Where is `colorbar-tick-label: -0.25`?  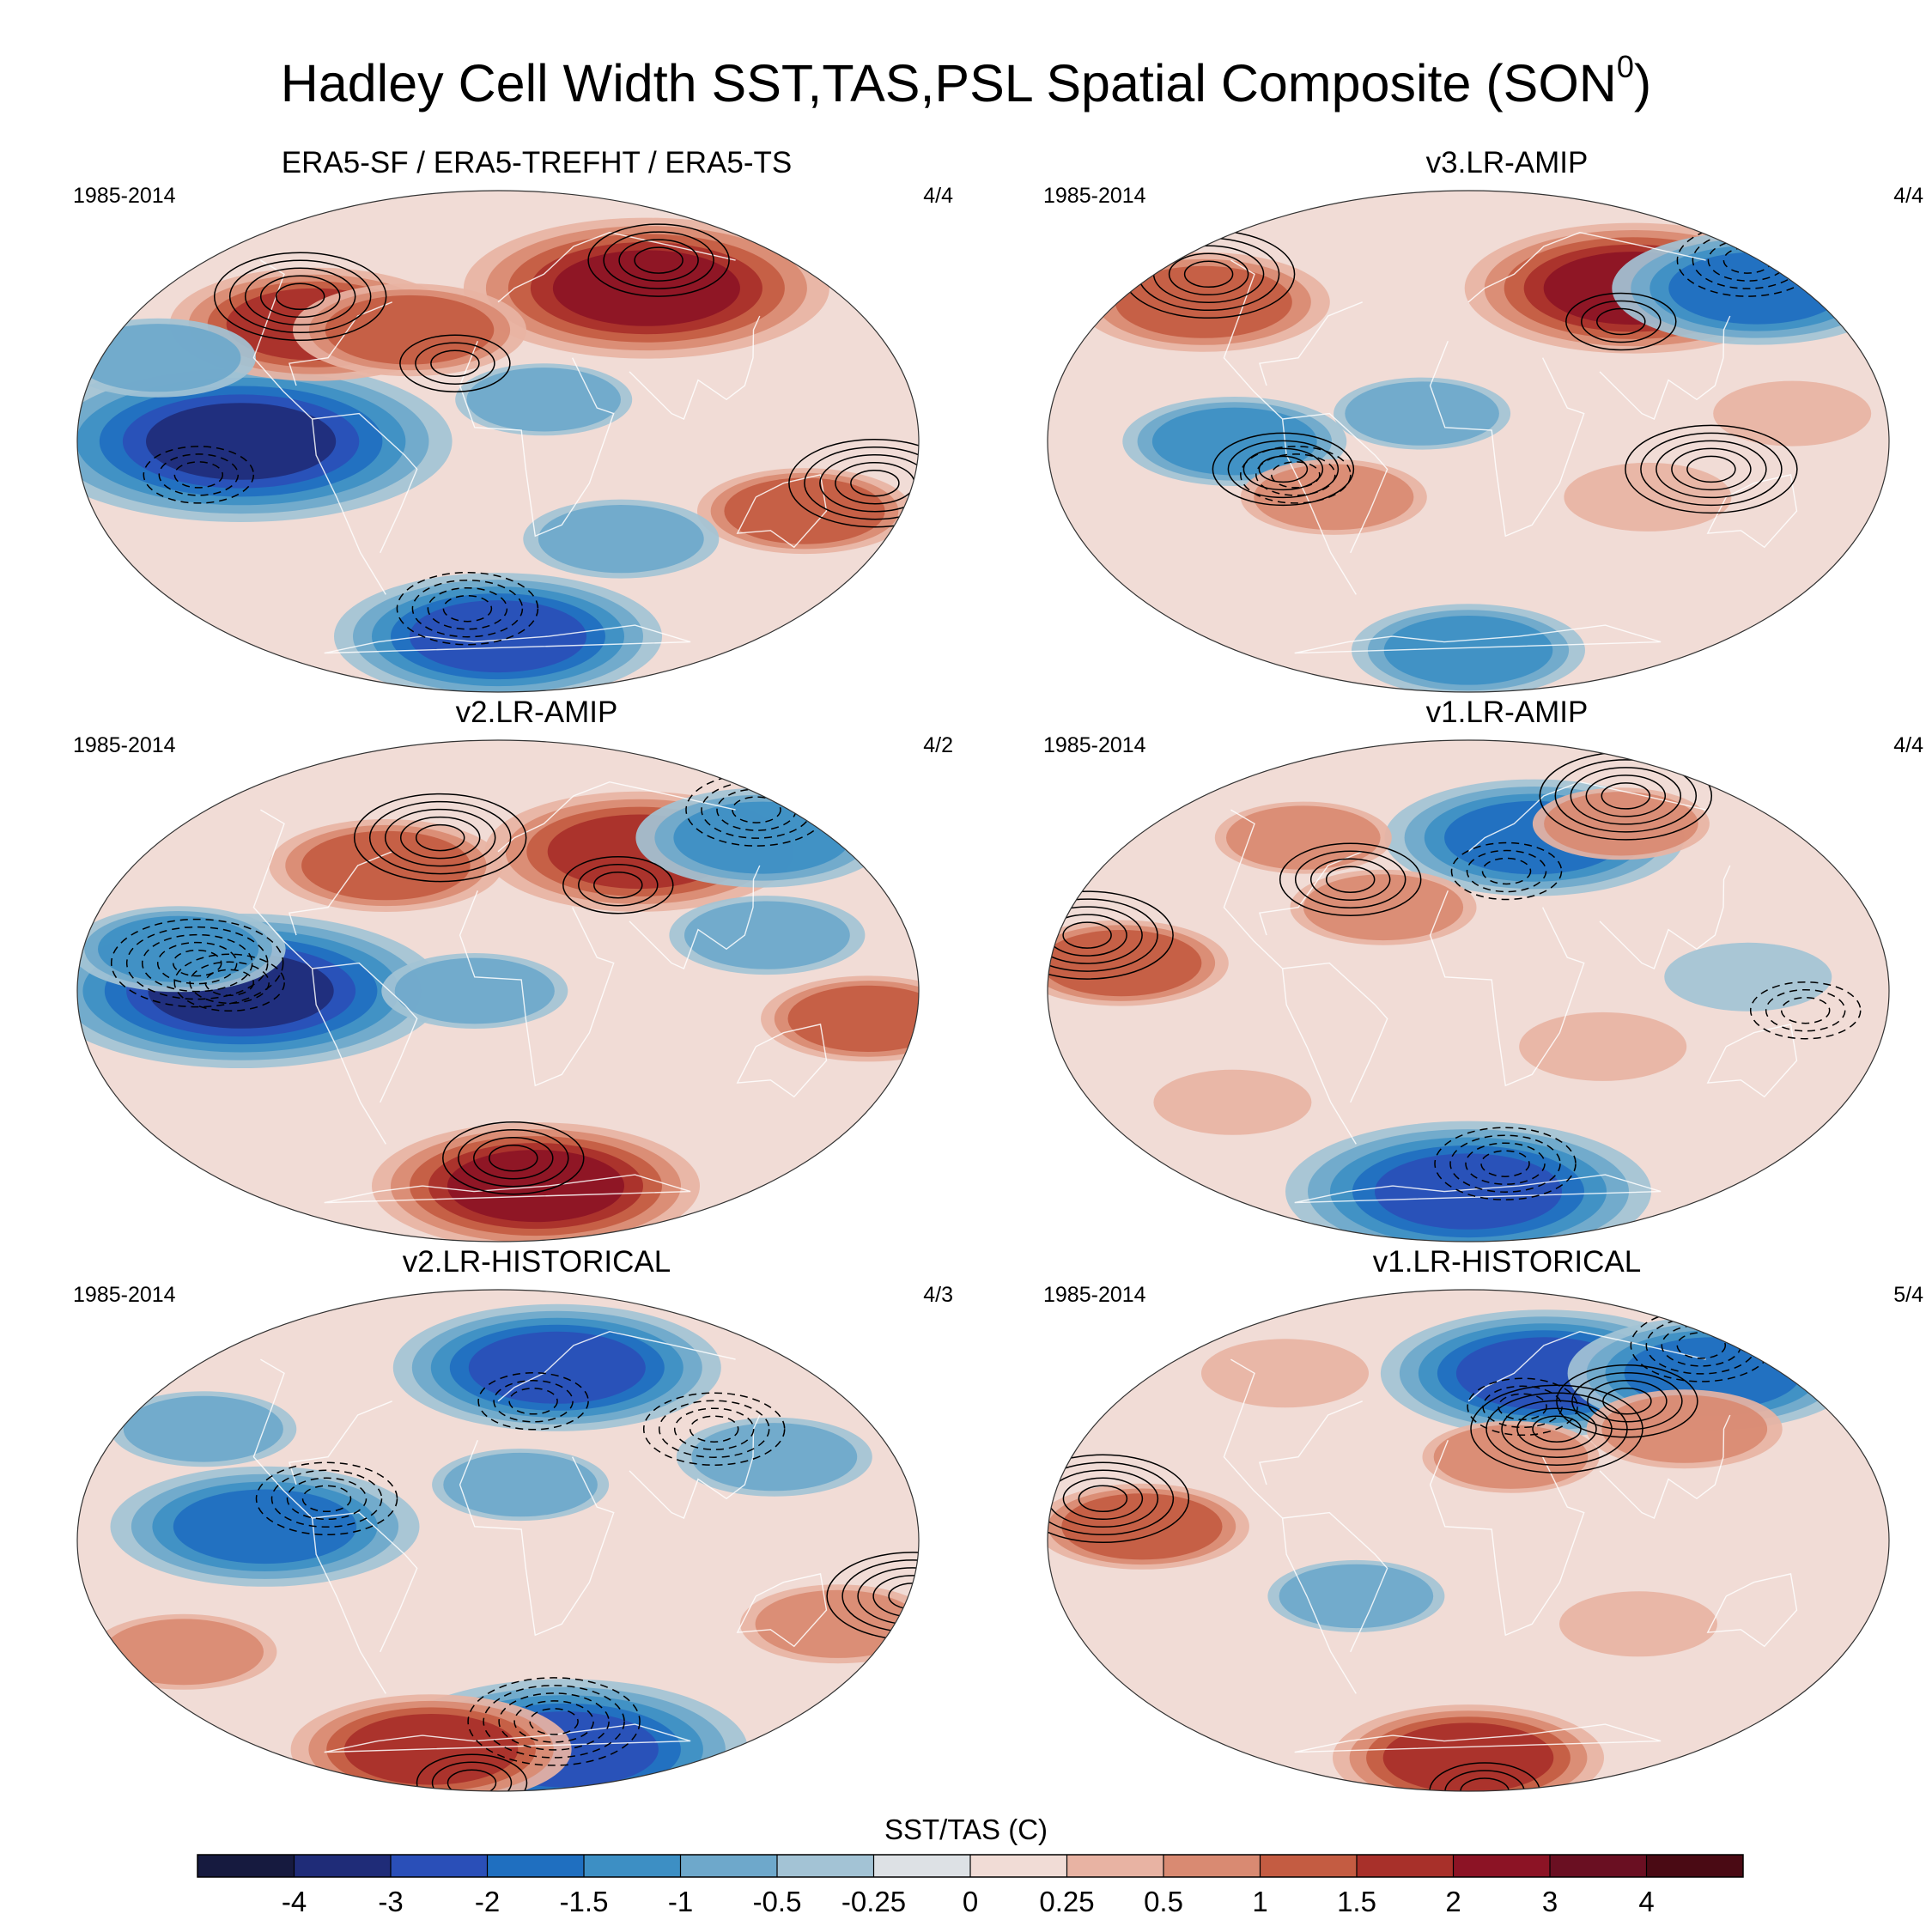 colorbar-tick-label: -0.25 is located at coordinates (874, 1902).